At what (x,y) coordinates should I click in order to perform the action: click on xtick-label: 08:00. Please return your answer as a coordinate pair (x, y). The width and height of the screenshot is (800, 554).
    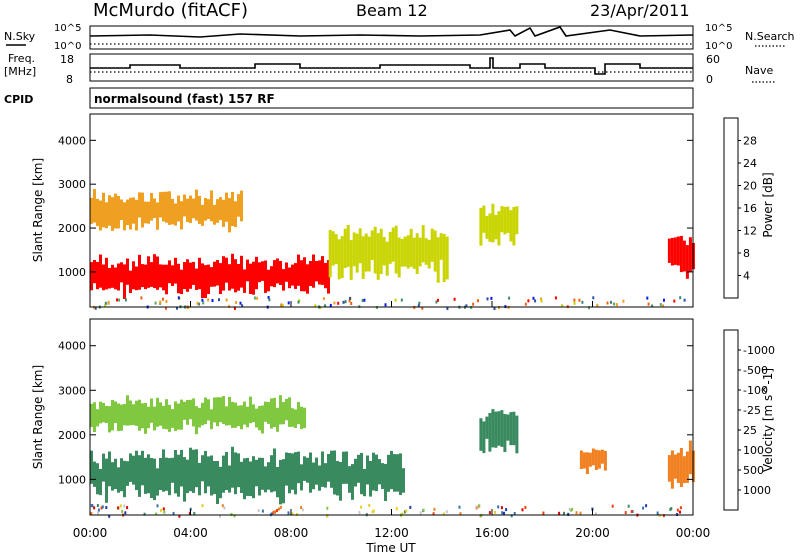
    Looking at the image, I should click on (291, 533).